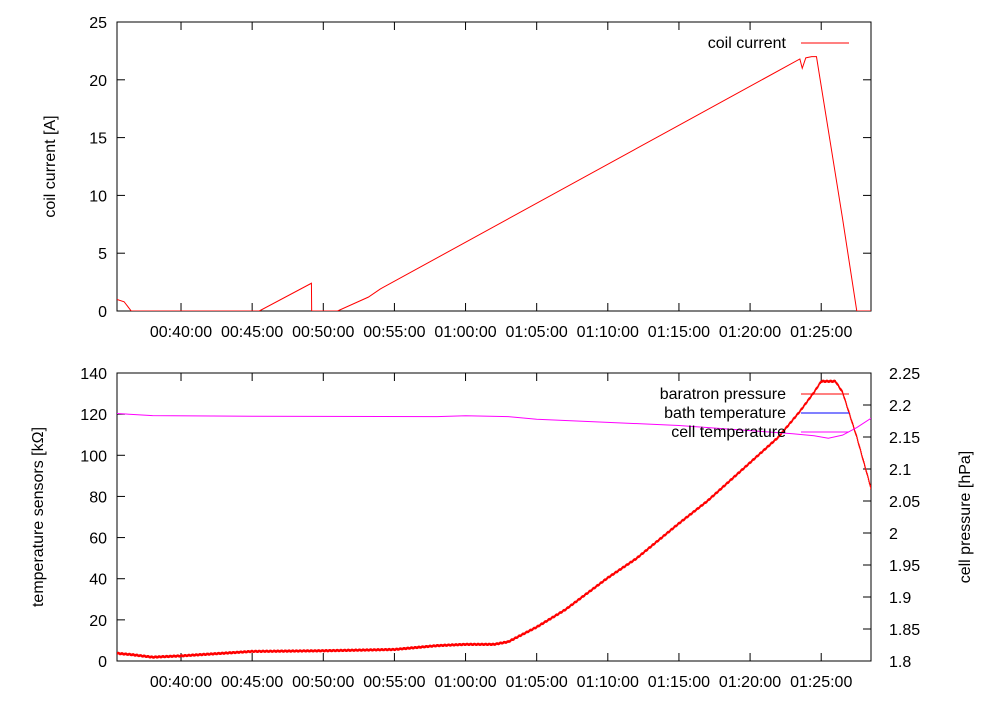  What do you see at coordinates (38, 517) in the screenshot?
I see `y-axis-title: temperature sensors [kΩ]` at bounding box center [38, 517].